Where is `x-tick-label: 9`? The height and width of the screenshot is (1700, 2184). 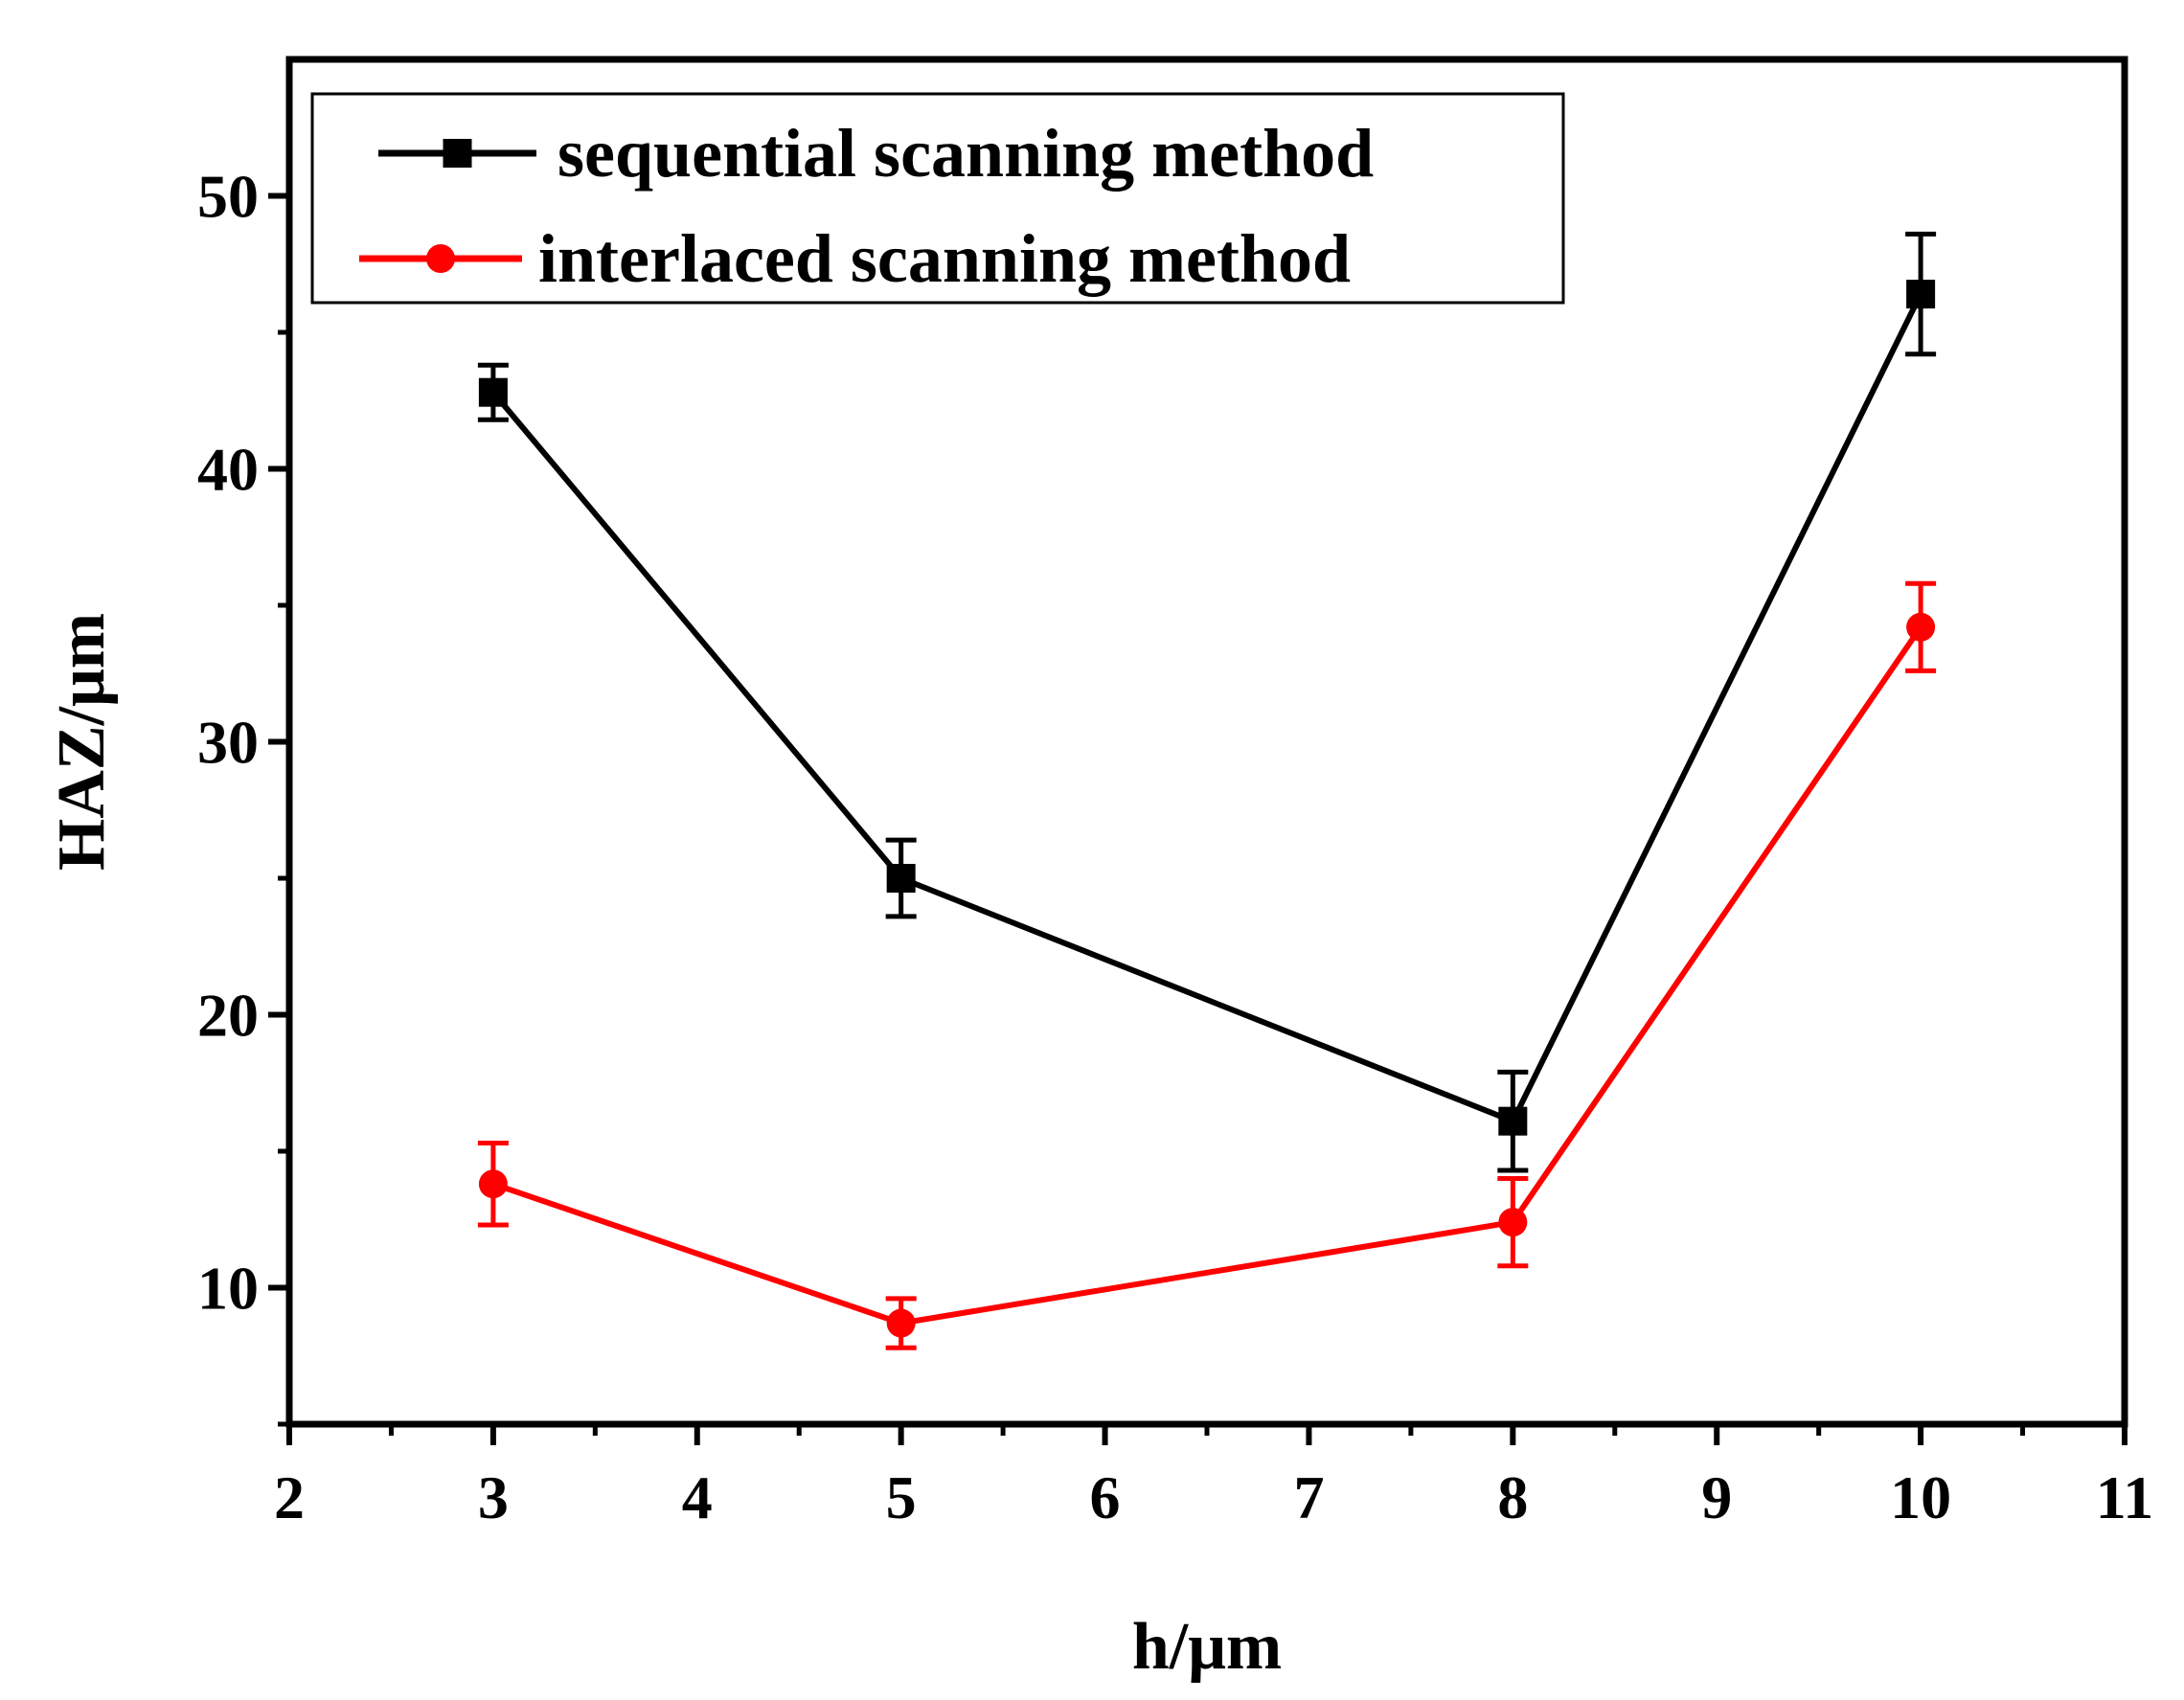 x-tick-label: 9 is located at coordinates (1716, 1497).